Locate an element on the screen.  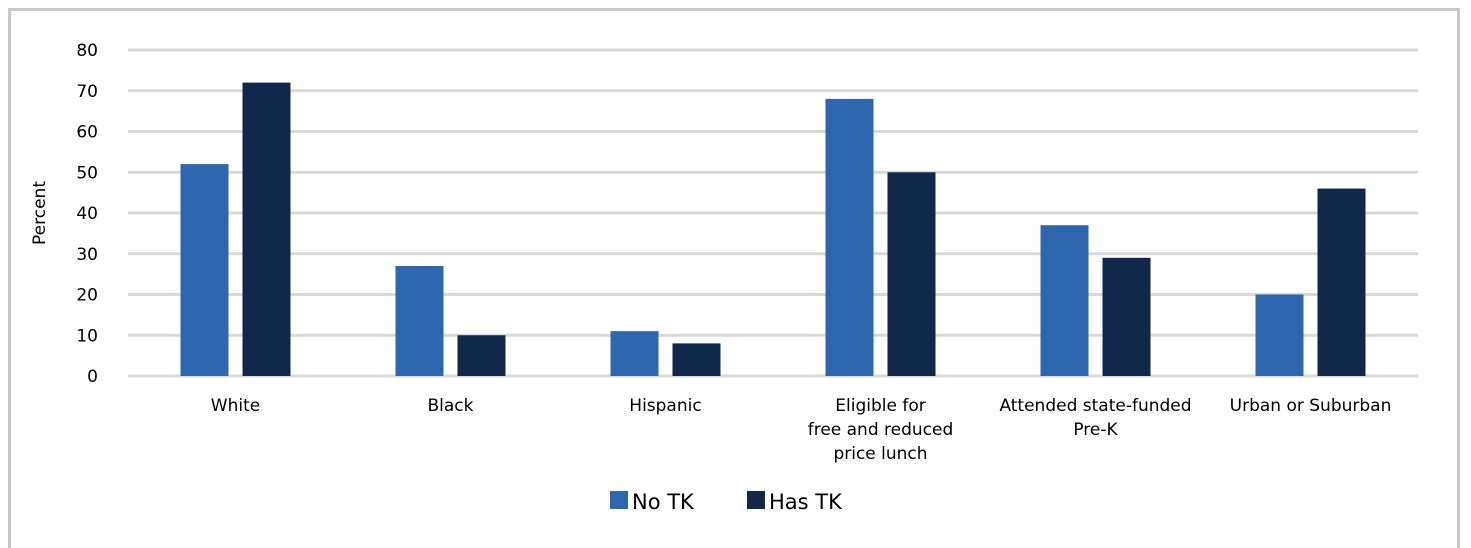
legend-swatch-no-tk is located at coordinates (619, 500).